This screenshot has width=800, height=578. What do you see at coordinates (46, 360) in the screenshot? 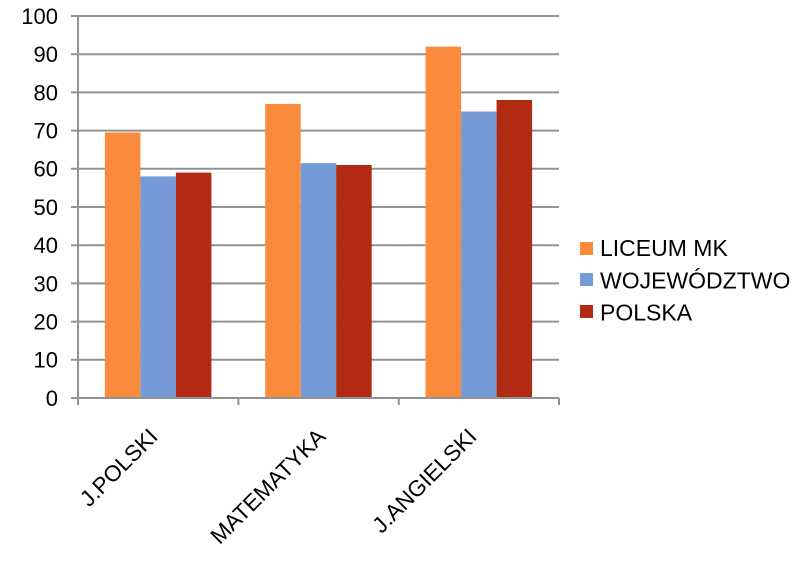
I see `svg-text: 10` at bounding box center [46, 360].